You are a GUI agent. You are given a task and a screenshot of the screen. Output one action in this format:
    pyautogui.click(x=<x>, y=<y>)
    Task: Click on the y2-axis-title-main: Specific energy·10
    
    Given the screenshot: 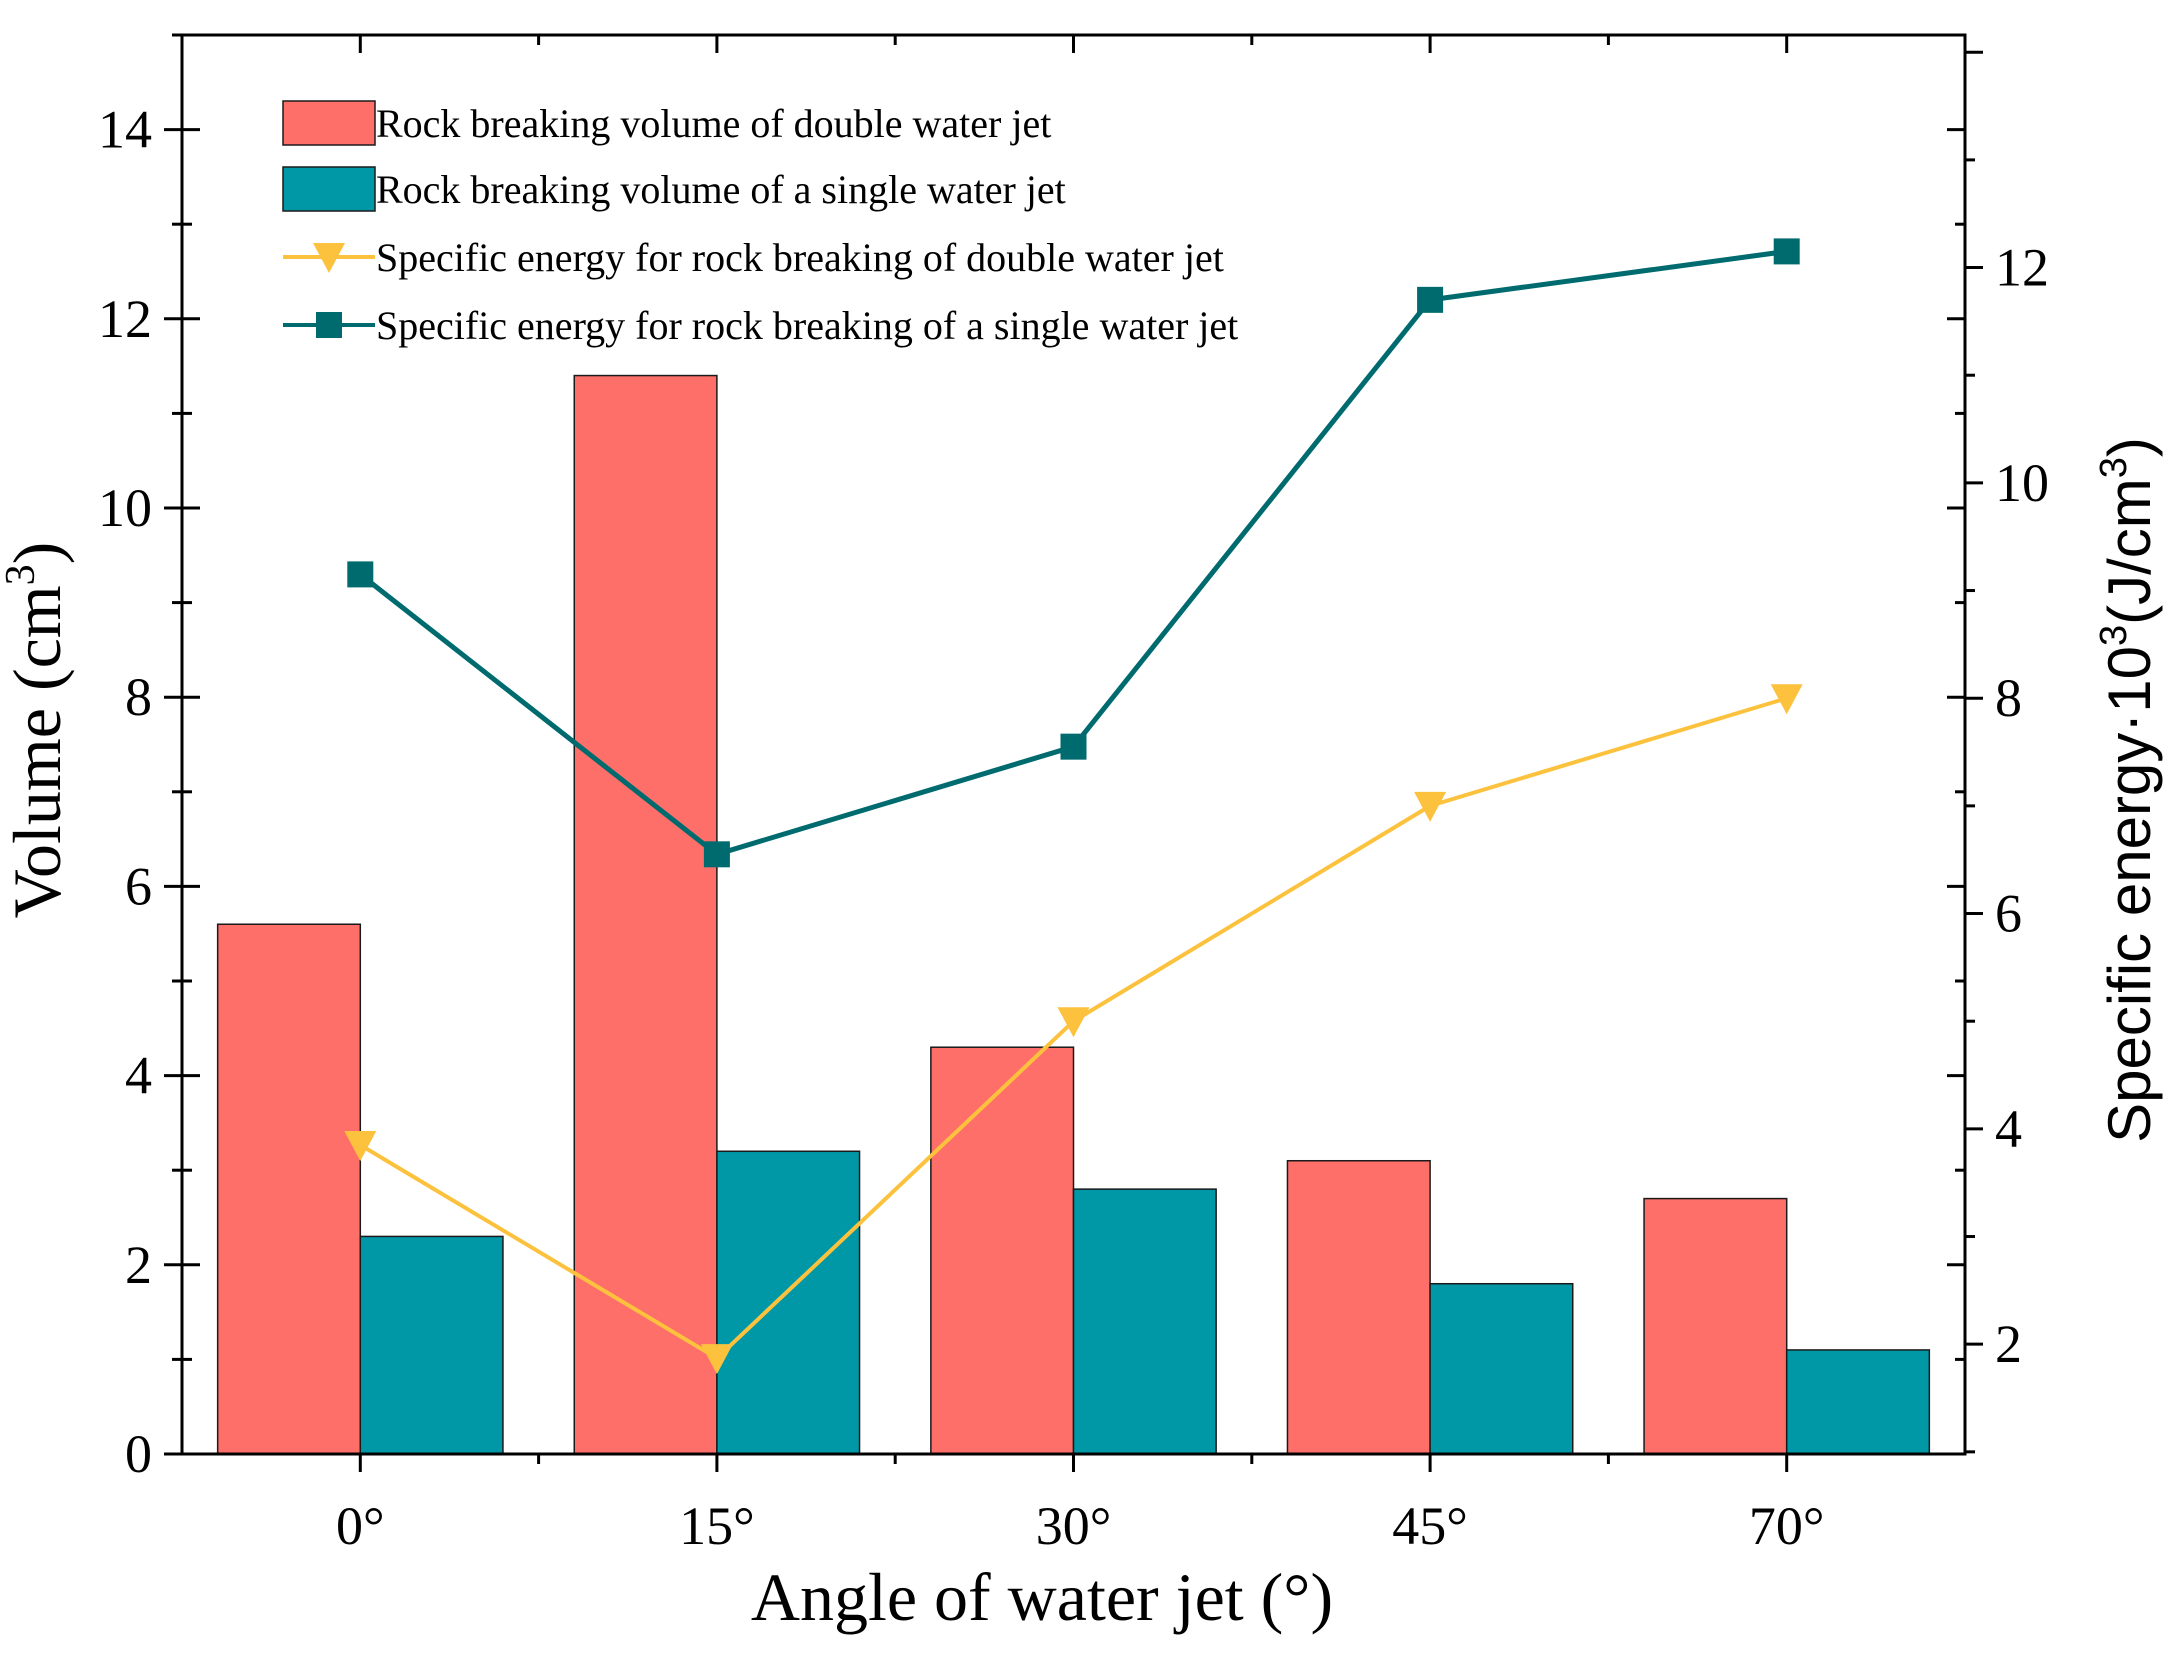 What is the action you would take?
    pyautogui.click(x=2129, y=894)
    